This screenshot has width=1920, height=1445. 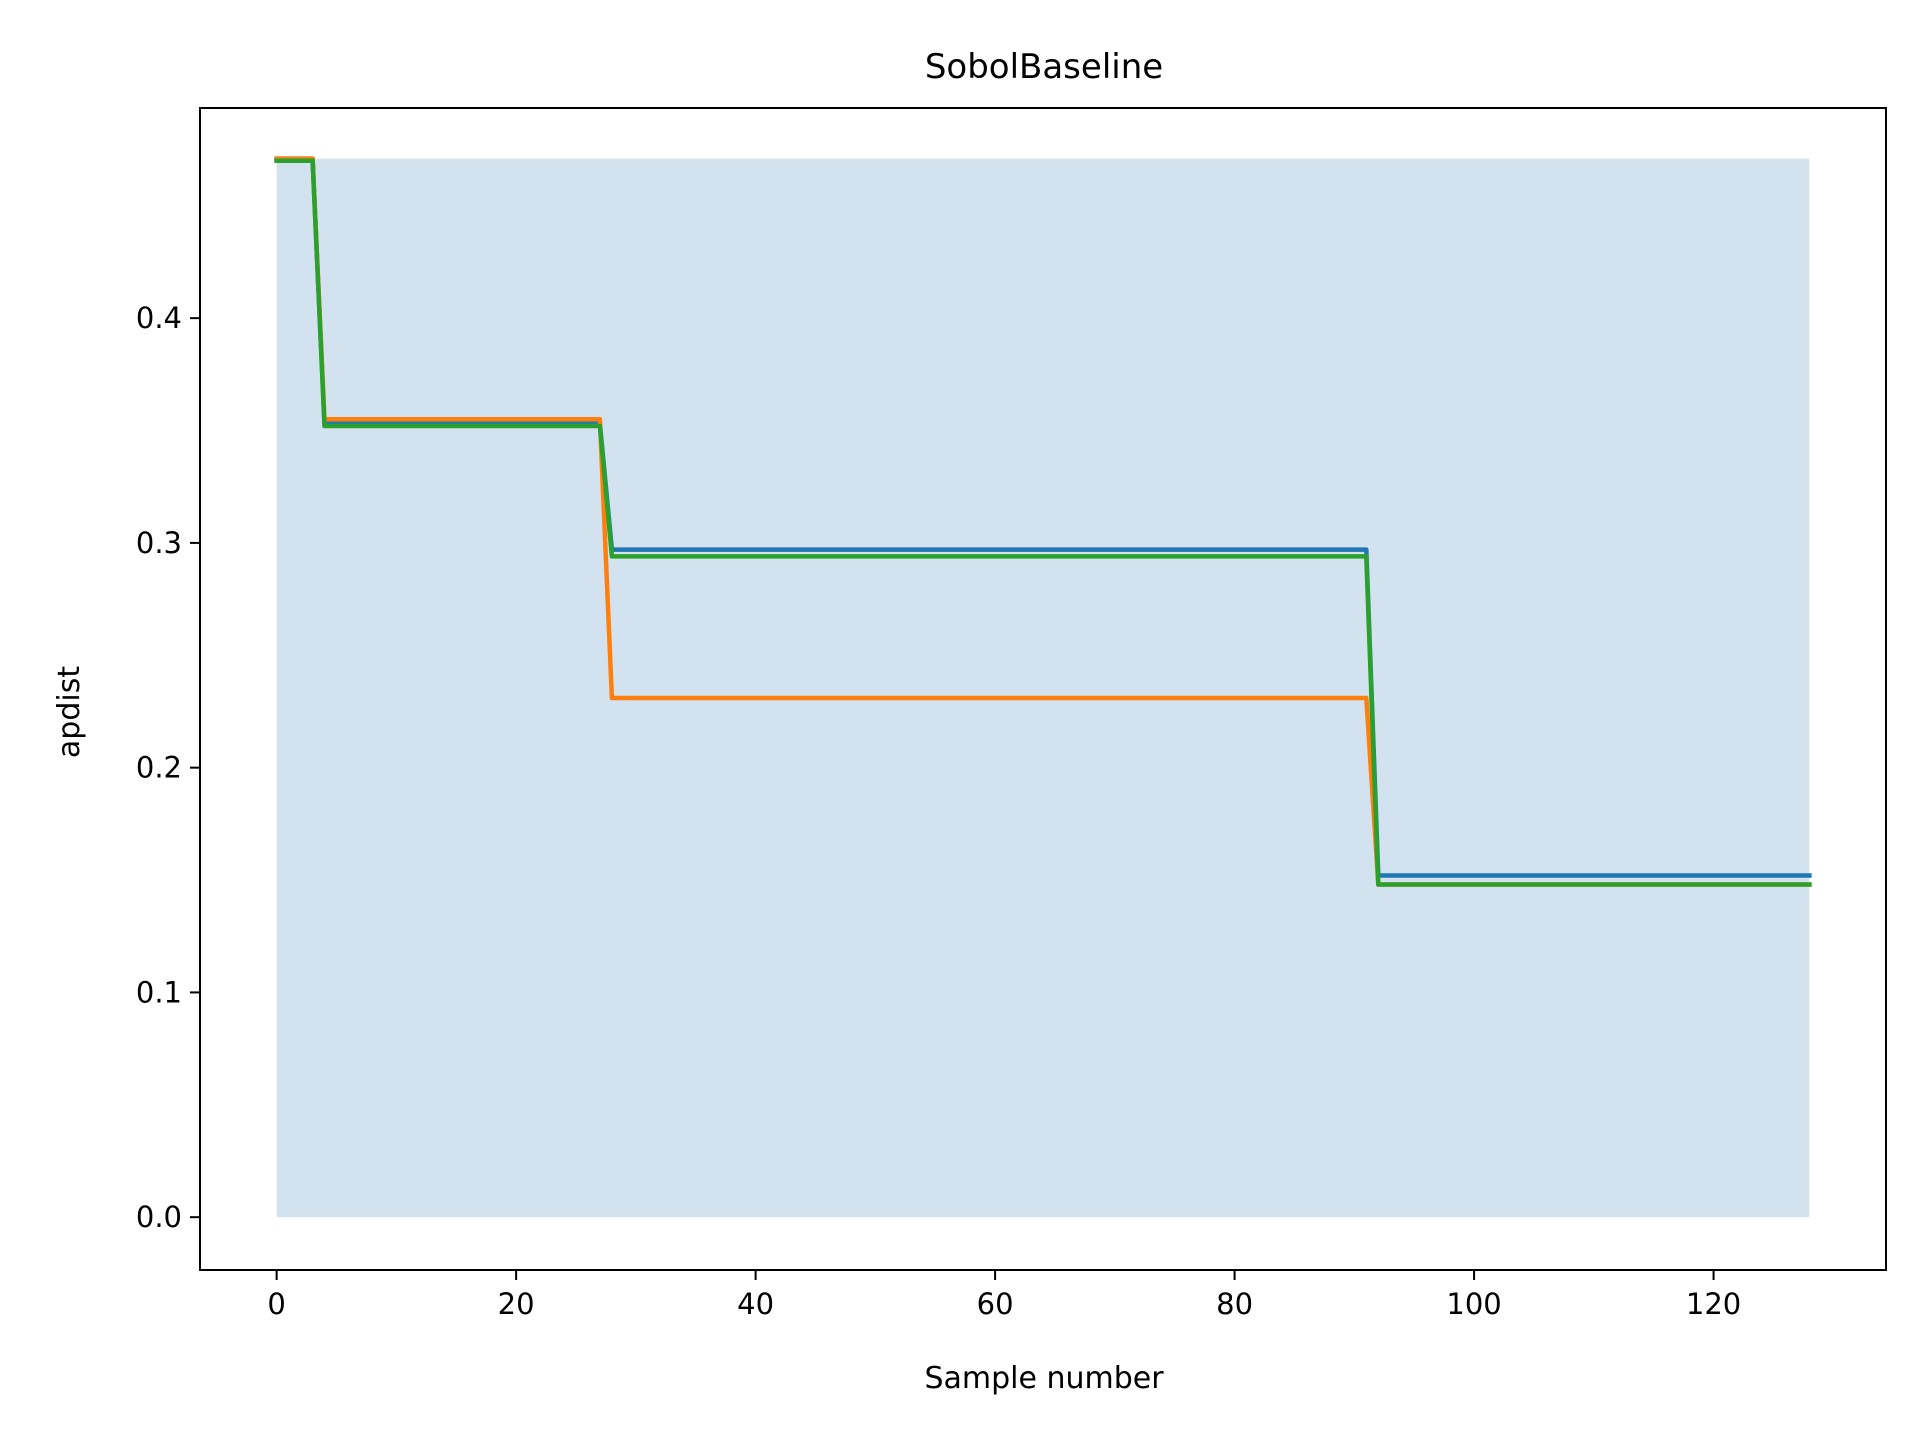 I want to click on x-tick-label: 0, so click(x=276, y=1304).